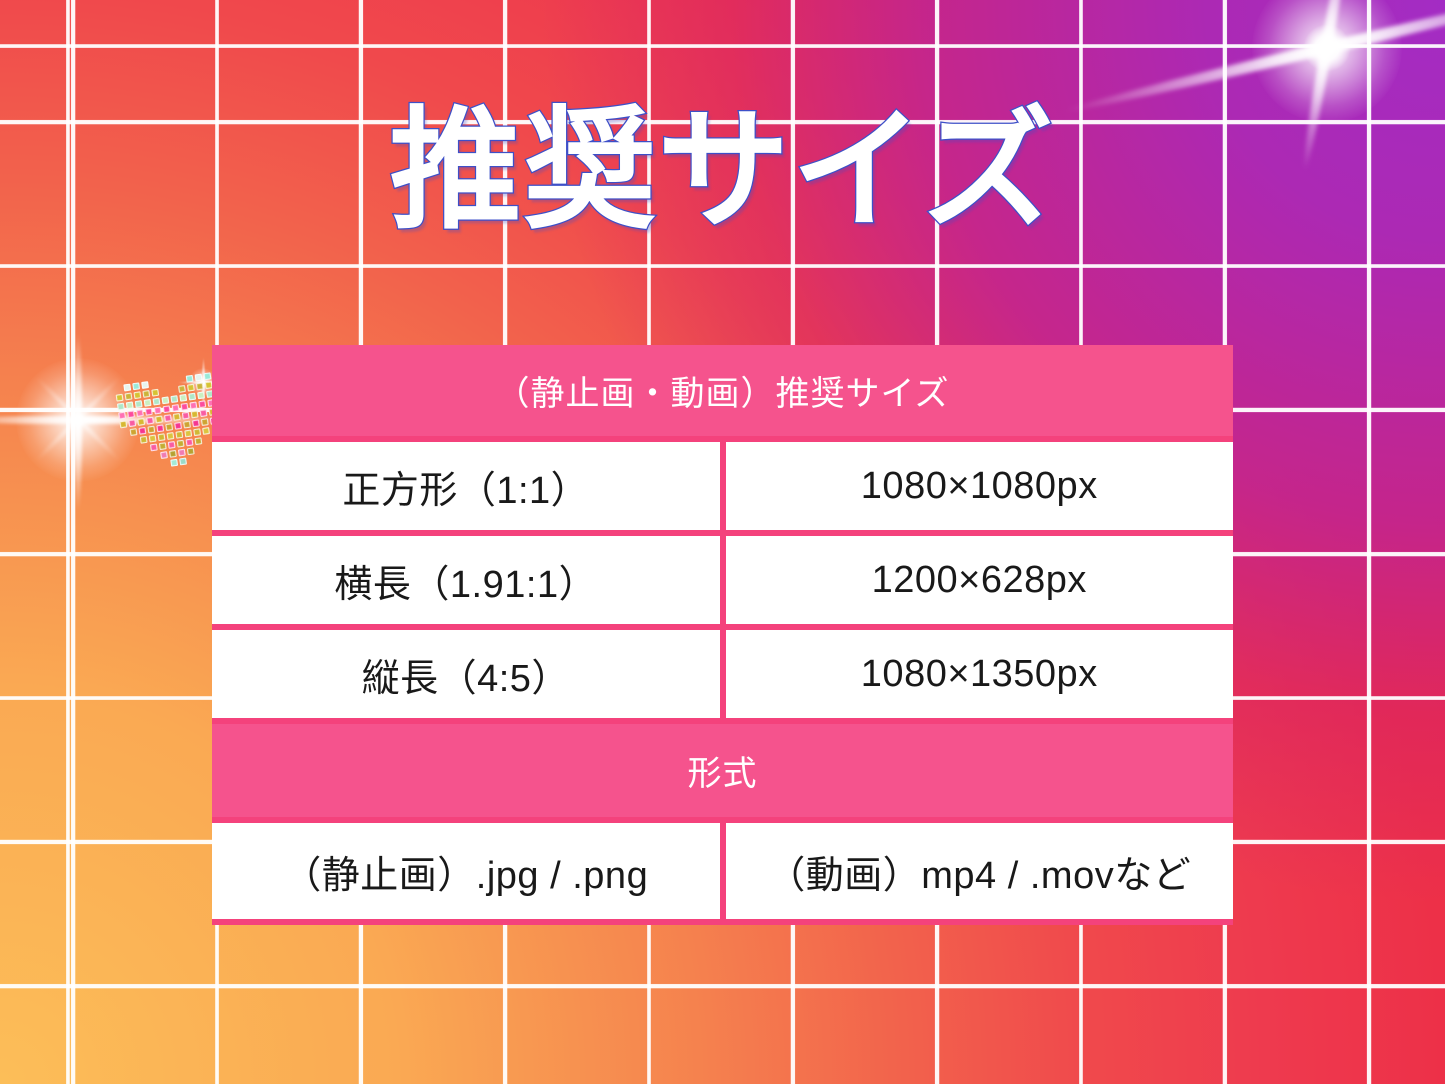 This screenshot has height=1084, width=1445. Describe the element at coordinates (466, 580) in the screenshot. I see `table-cell-landscape-label: 横長（1.91:1）` at that location.